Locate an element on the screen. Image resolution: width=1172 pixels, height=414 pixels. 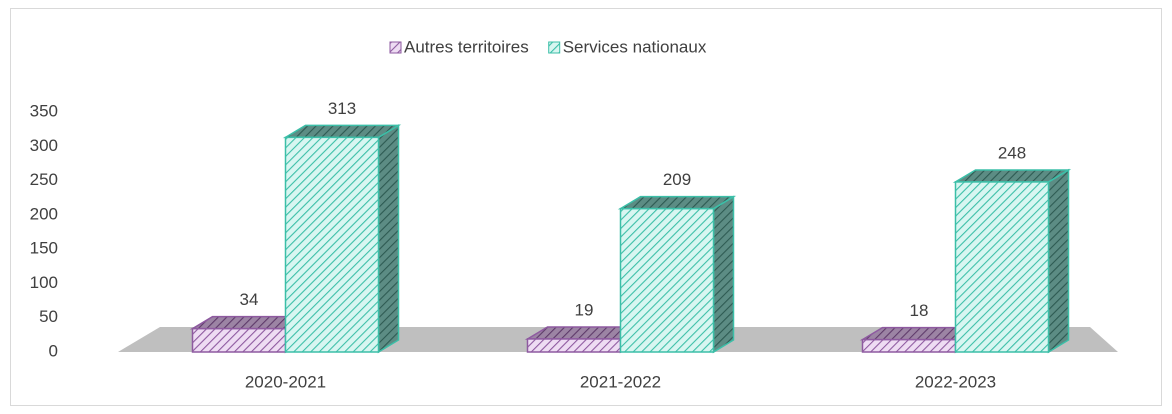
legend-label: Services nationaux is located at coordinates (635, 46).